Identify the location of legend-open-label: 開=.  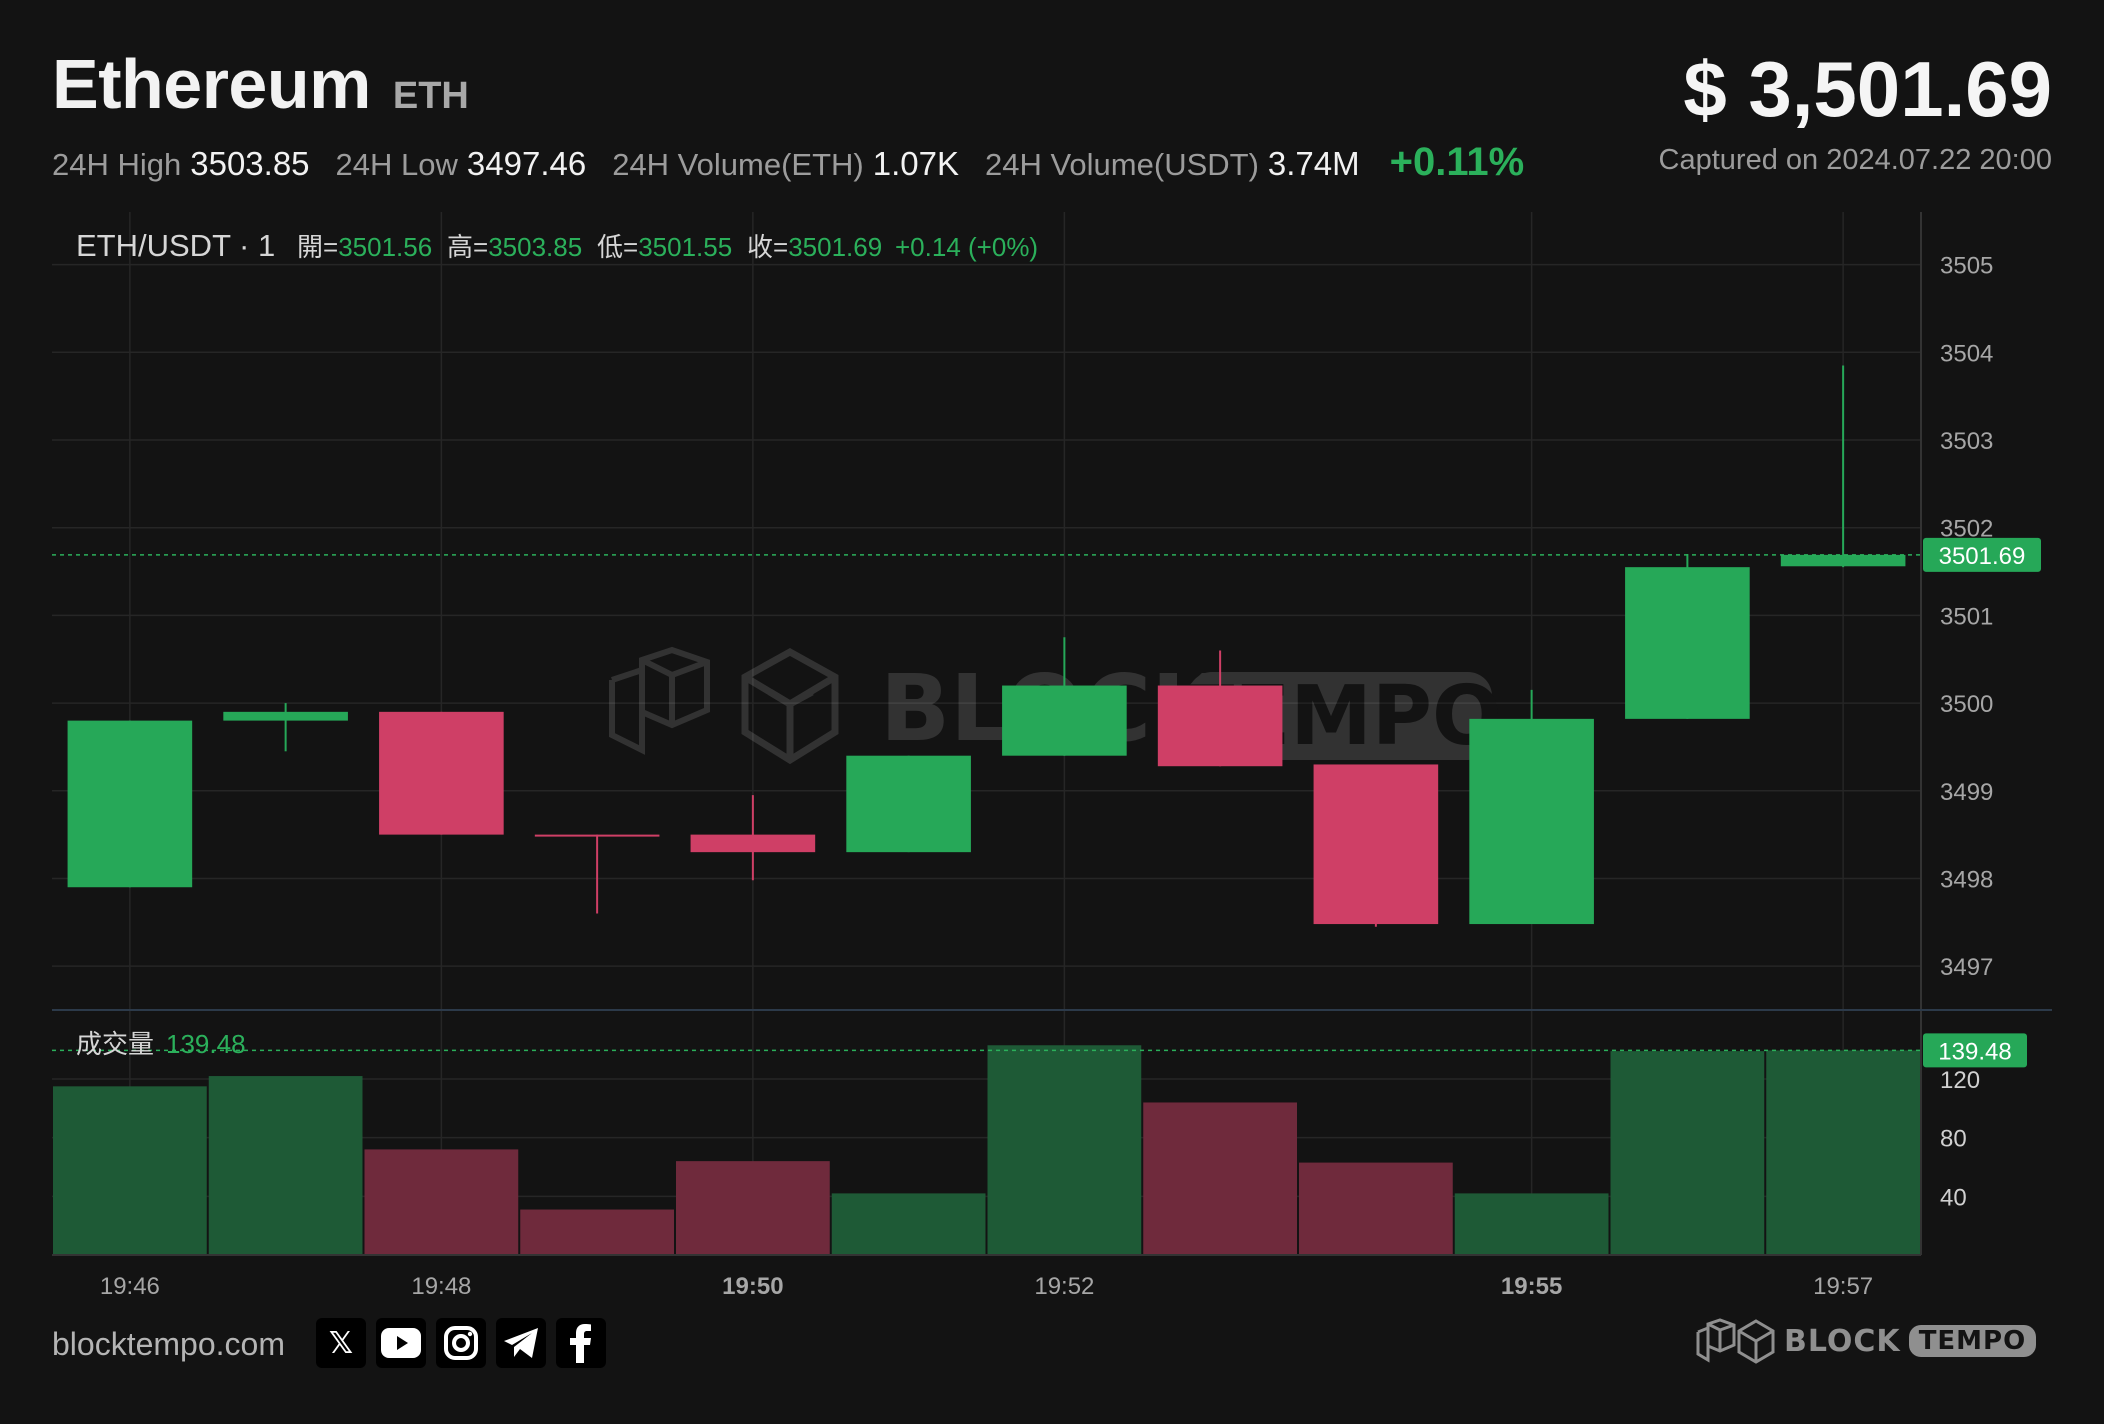
(317, 247).